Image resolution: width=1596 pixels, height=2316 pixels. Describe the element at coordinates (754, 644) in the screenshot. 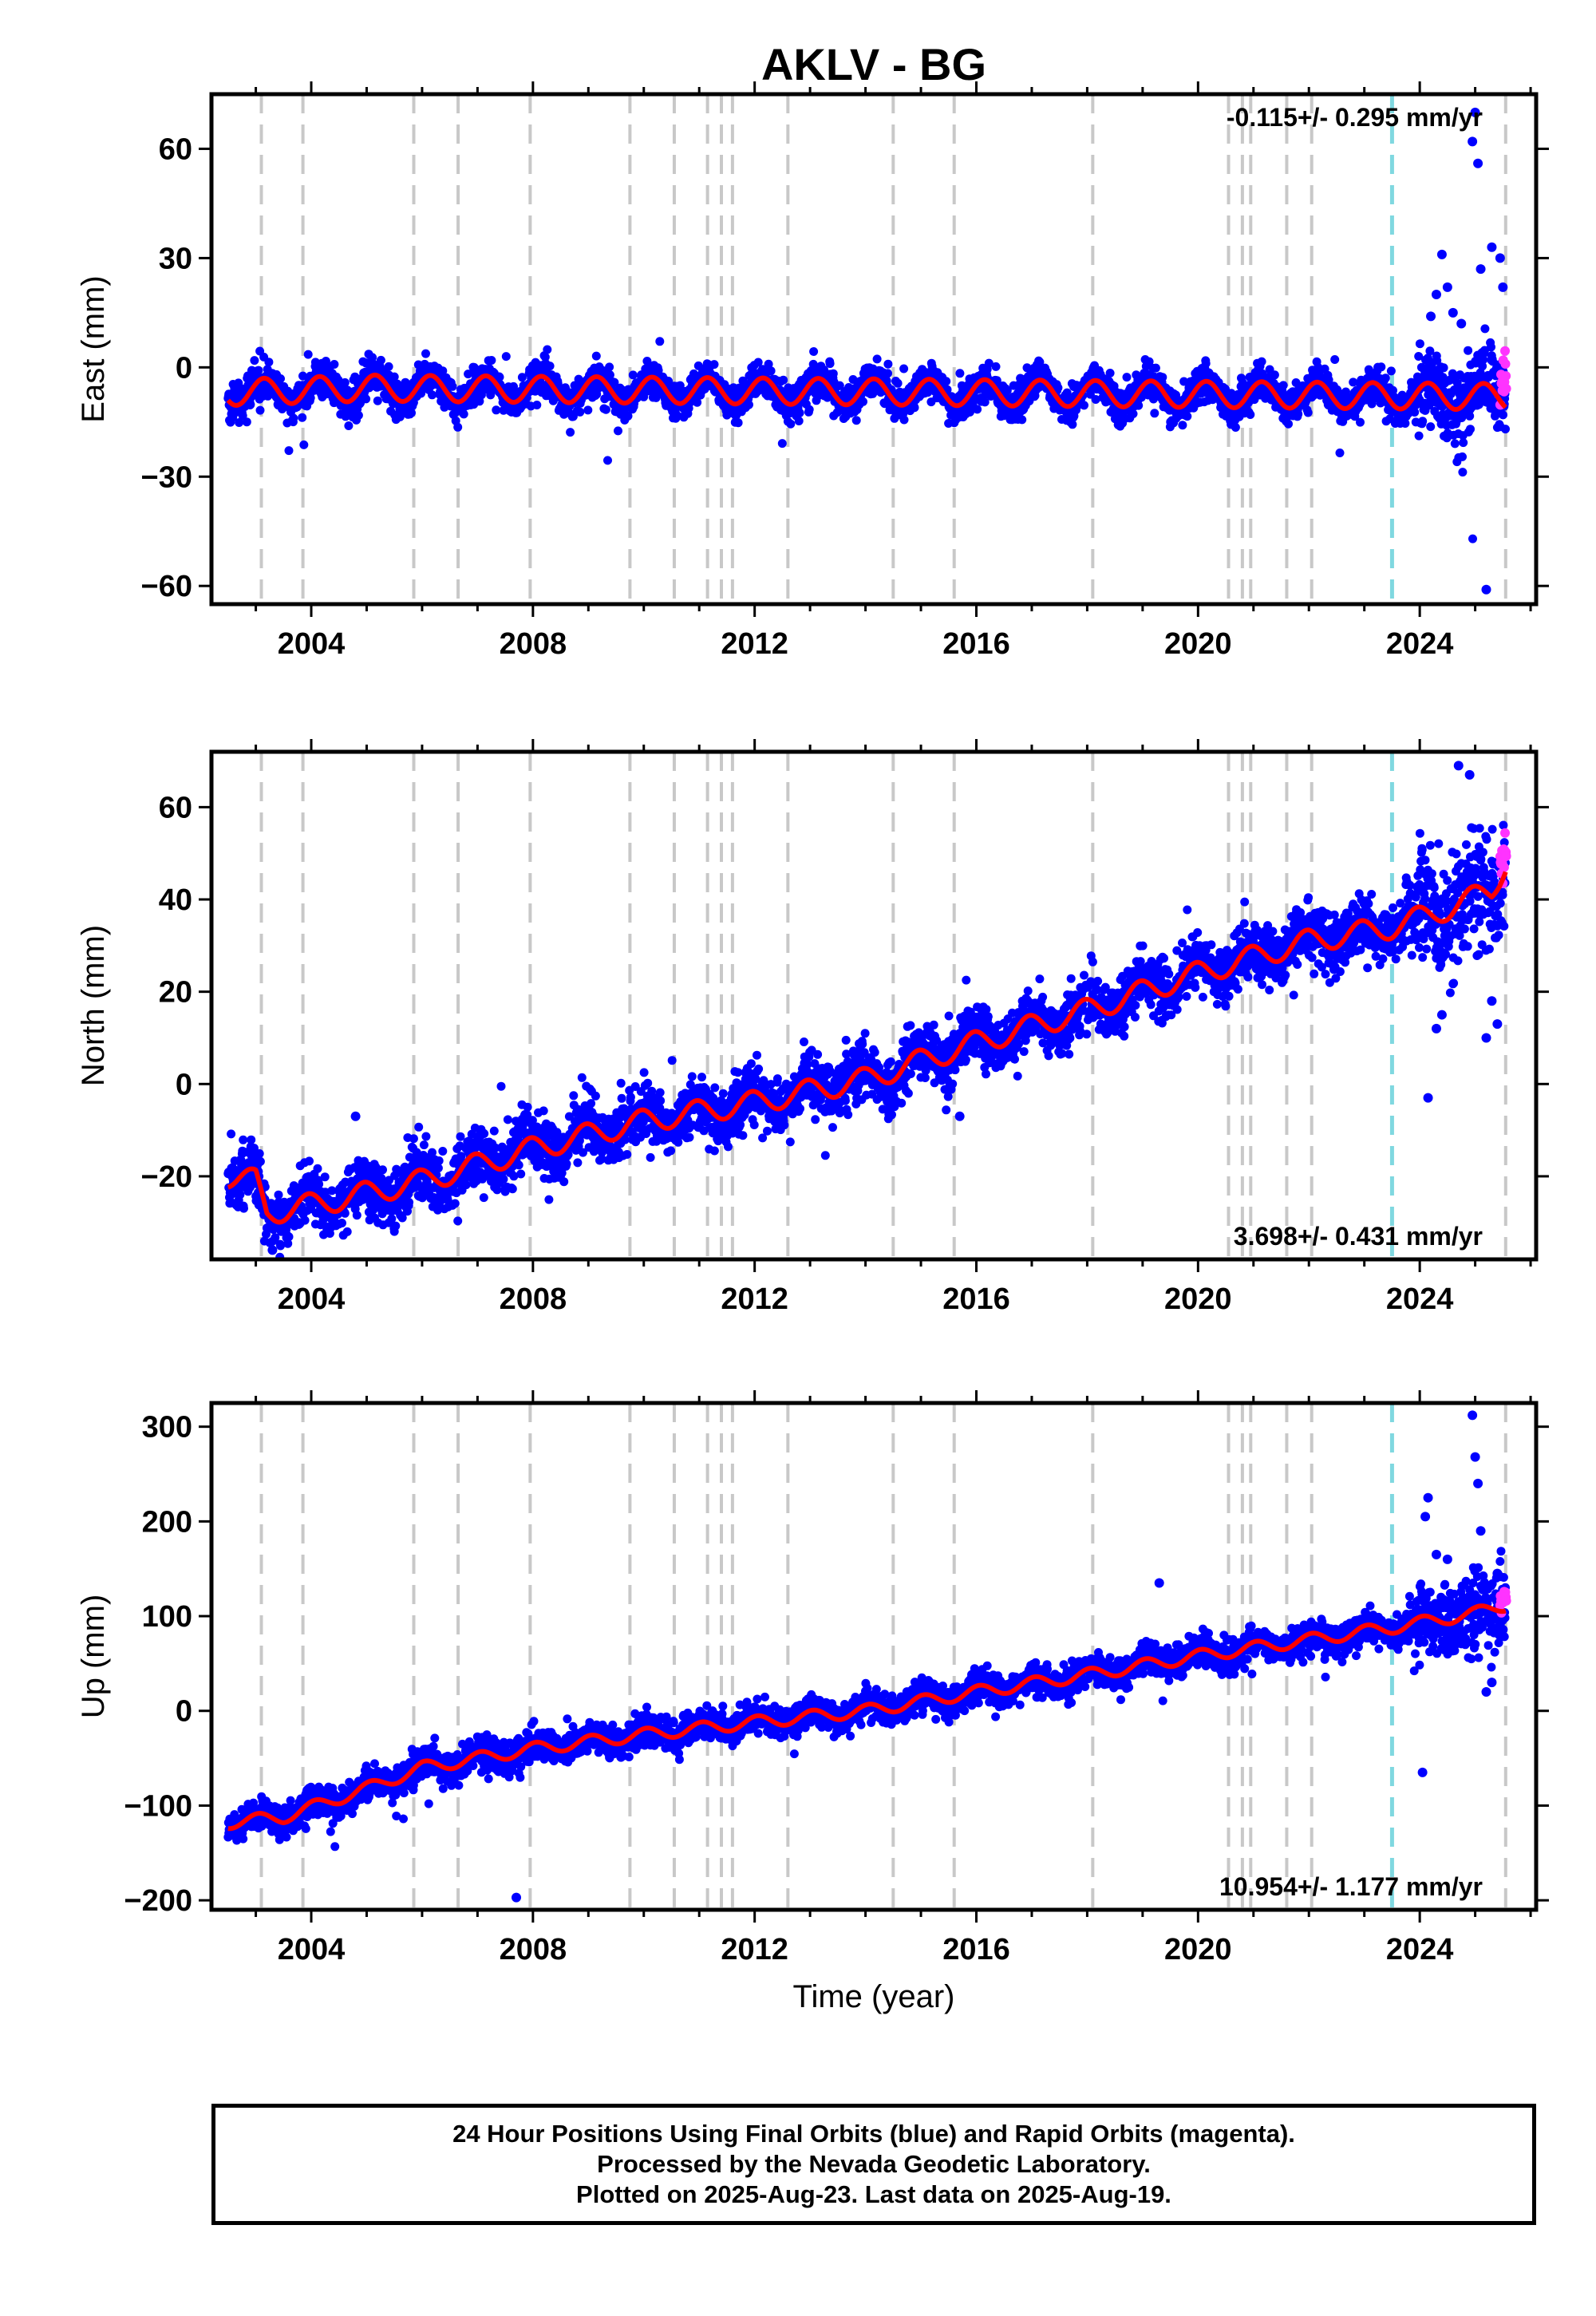

I see `x-tick-label: 2012` at that location.